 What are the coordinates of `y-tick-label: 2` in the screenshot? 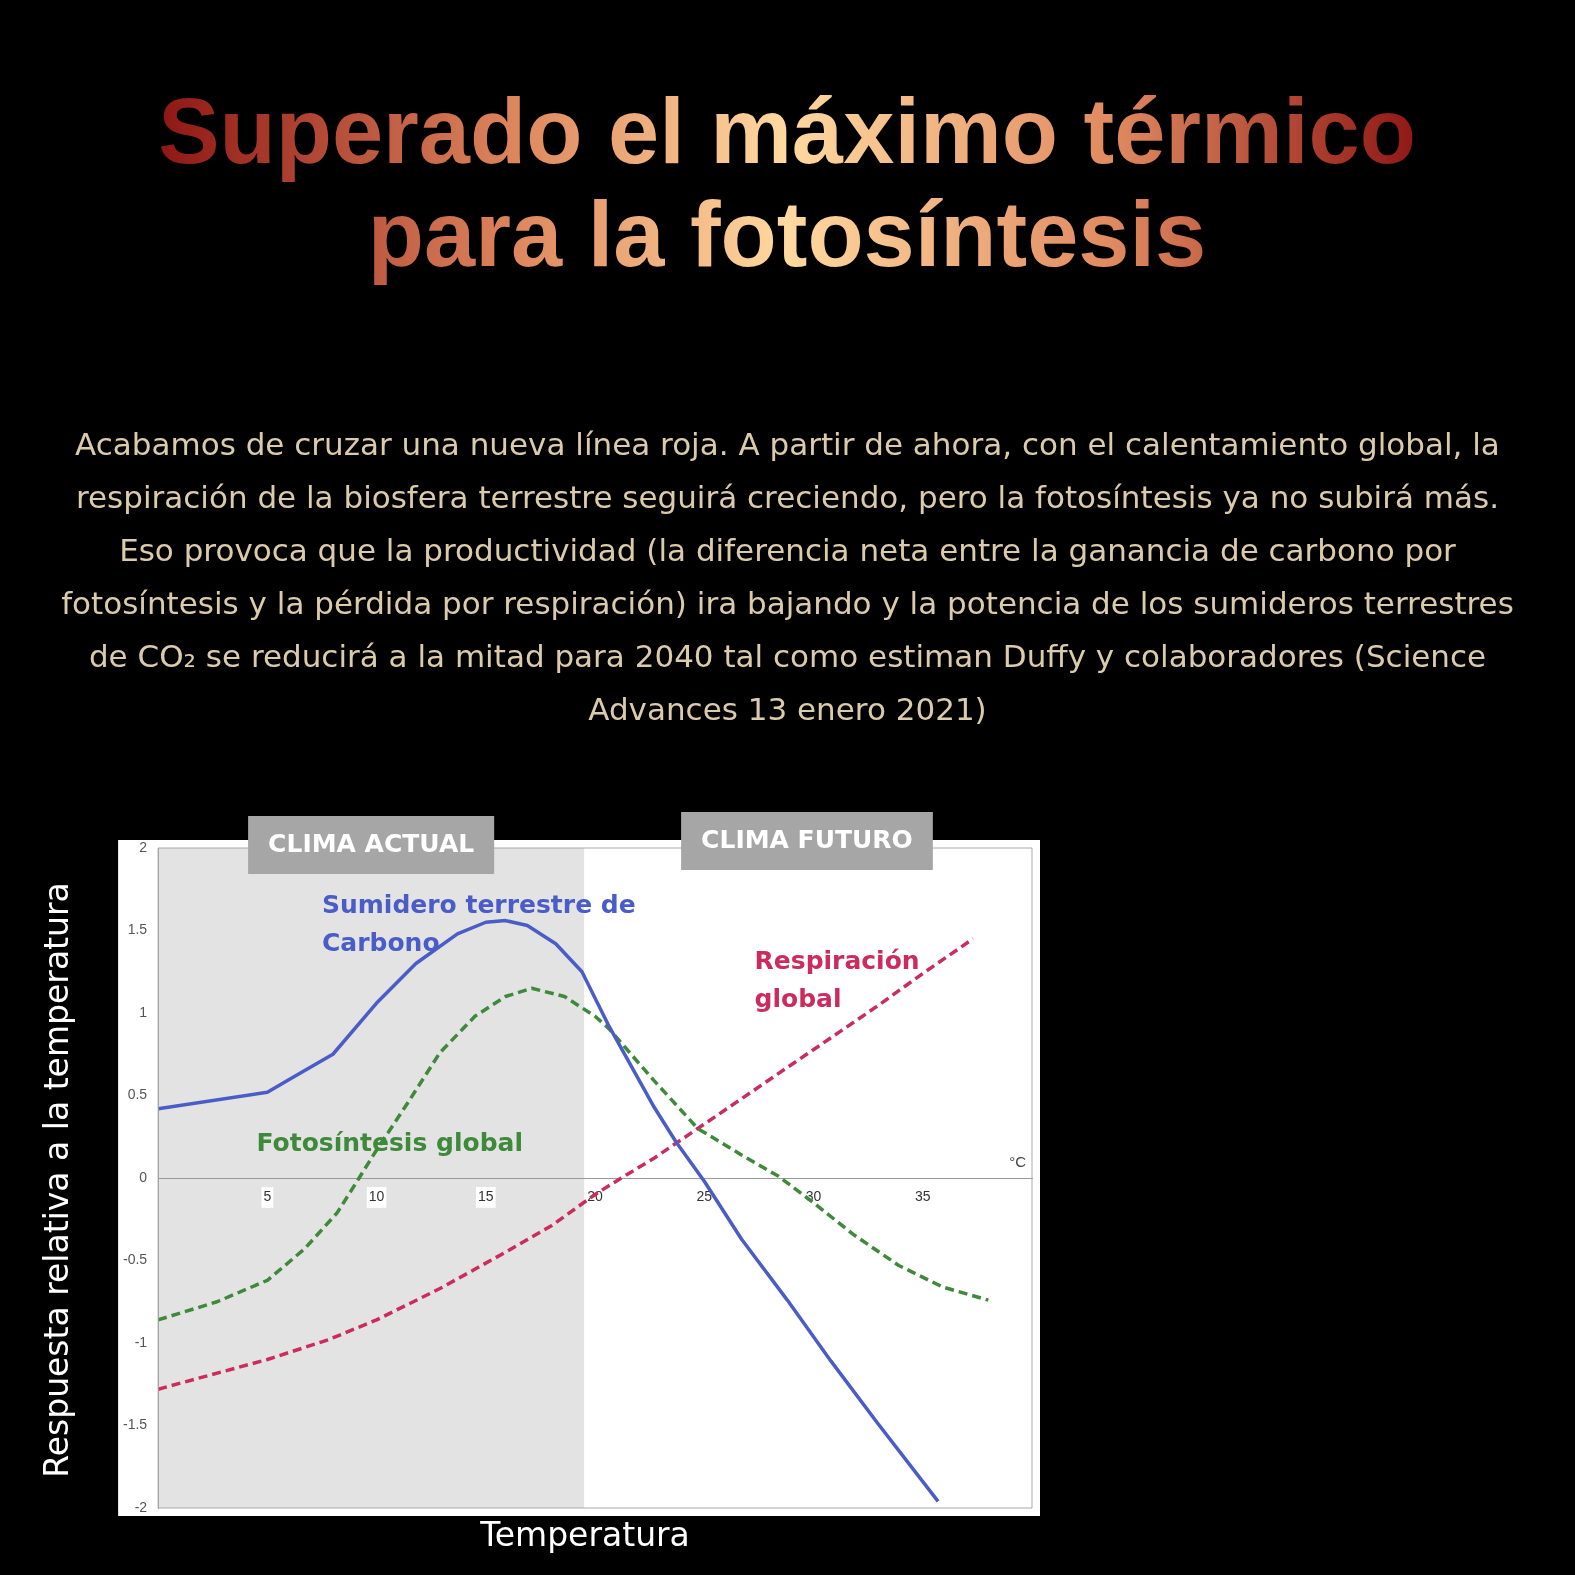 It's located at (143, 846).